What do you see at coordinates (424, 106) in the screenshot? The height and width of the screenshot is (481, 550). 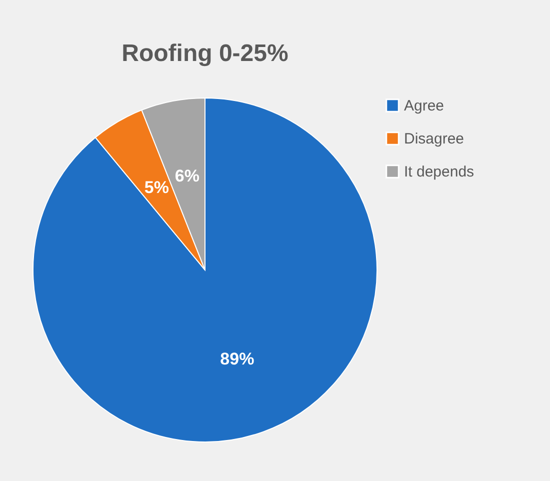 I see `legend-label: Agree` at bounding box center [424, 106].